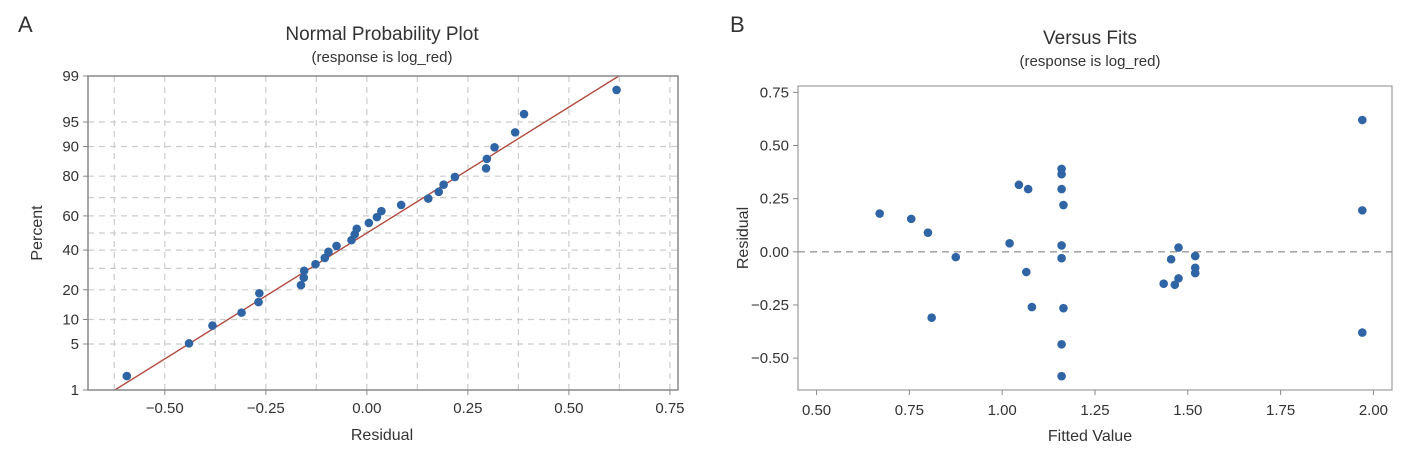  What do you see at coordinates (25, 24) in the screenshot?
I see `panel-letter: A` at bounding box center [25, 24].